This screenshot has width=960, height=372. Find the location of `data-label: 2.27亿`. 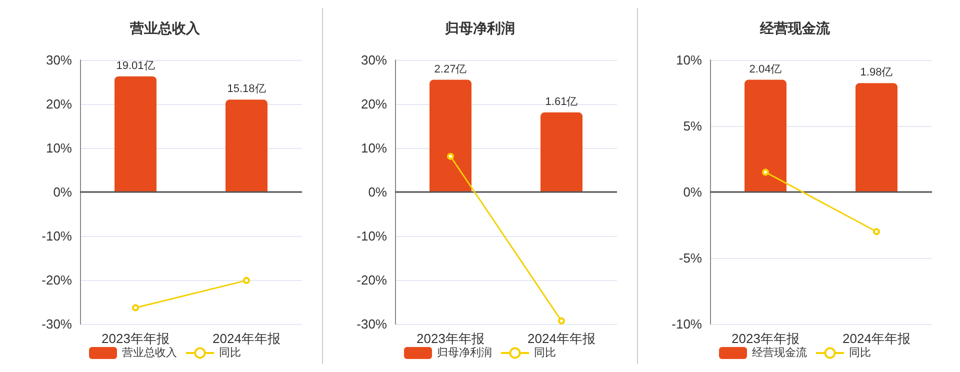

data-label: 2.27亿 is located at coordinates (450, 69).